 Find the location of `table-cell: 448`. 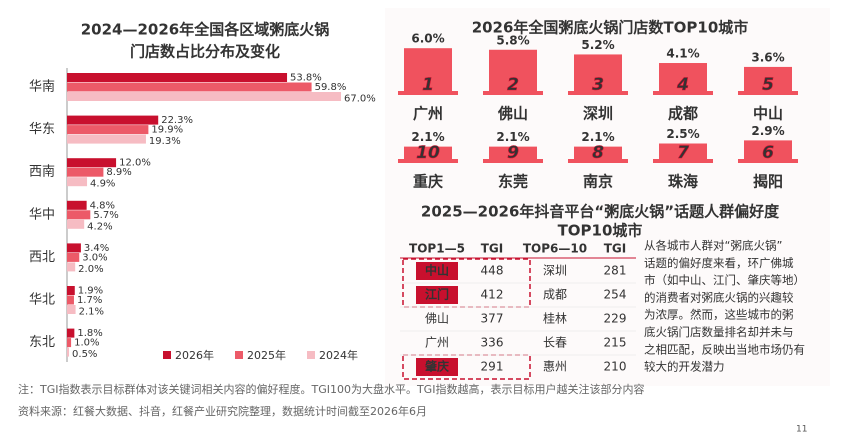

table-cell: 448 is located at coordinates (492, 271).